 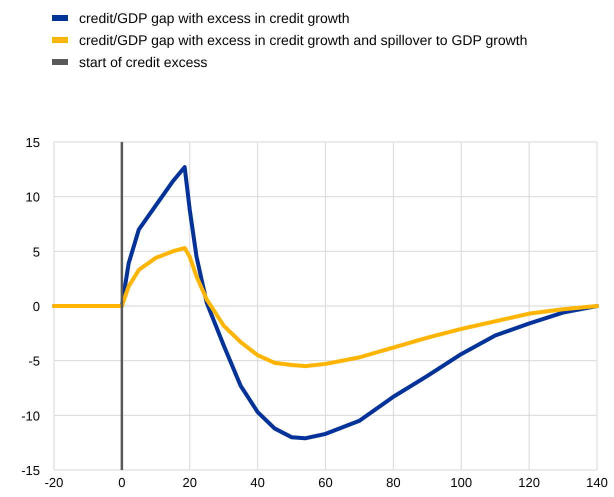 I want to click on x-tick-label: 120, so click(x=529, y=482).